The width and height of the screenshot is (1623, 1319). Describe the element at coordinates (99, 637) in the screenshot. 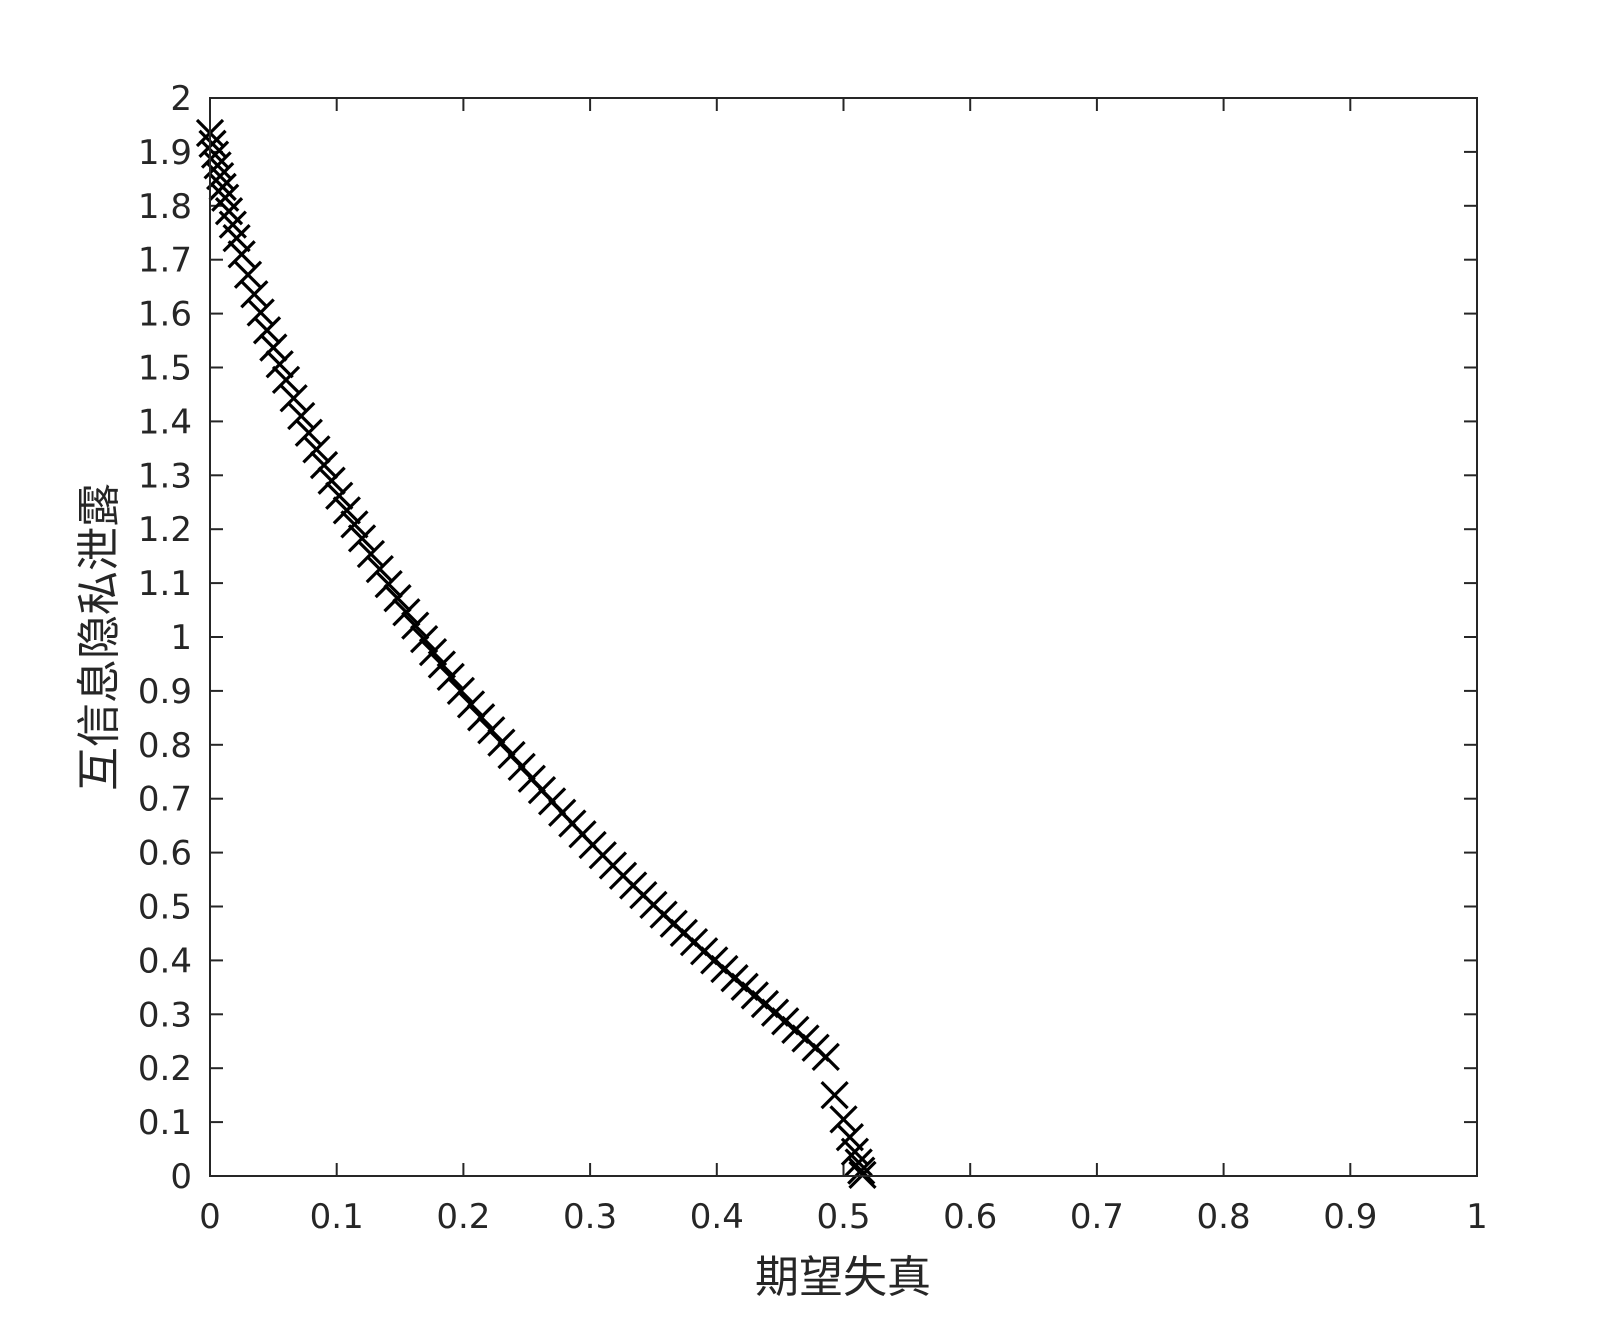

I see `y-axis-title: 互信息隐私泄露` at that location.